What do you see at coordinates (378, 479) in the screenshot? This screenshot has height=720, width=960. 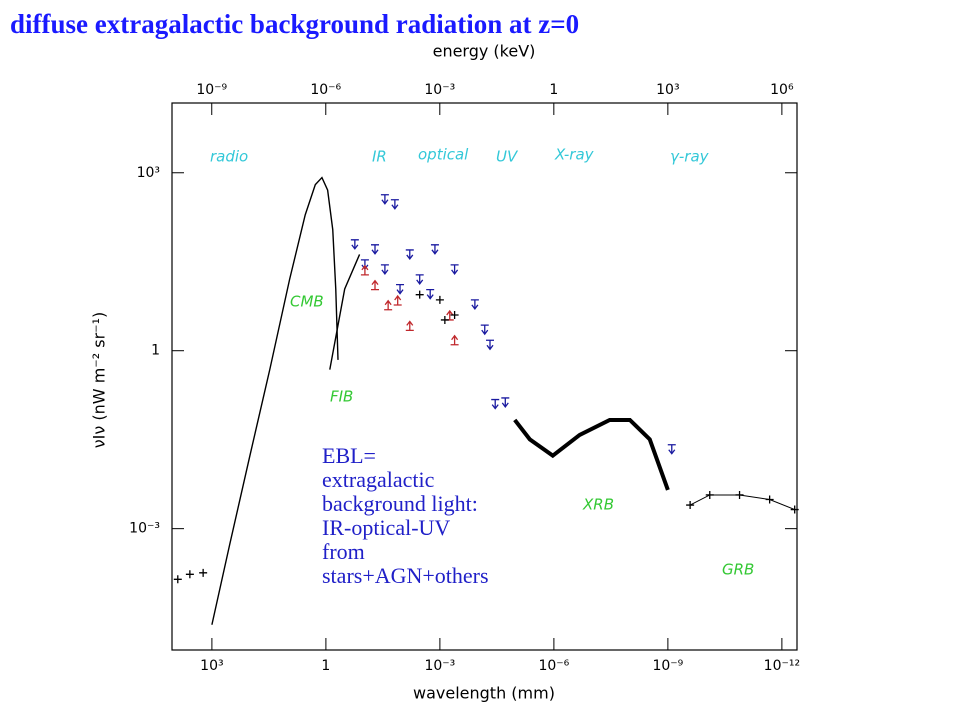 I see `note-line: extragalactic` at bounding box center [378, 479].